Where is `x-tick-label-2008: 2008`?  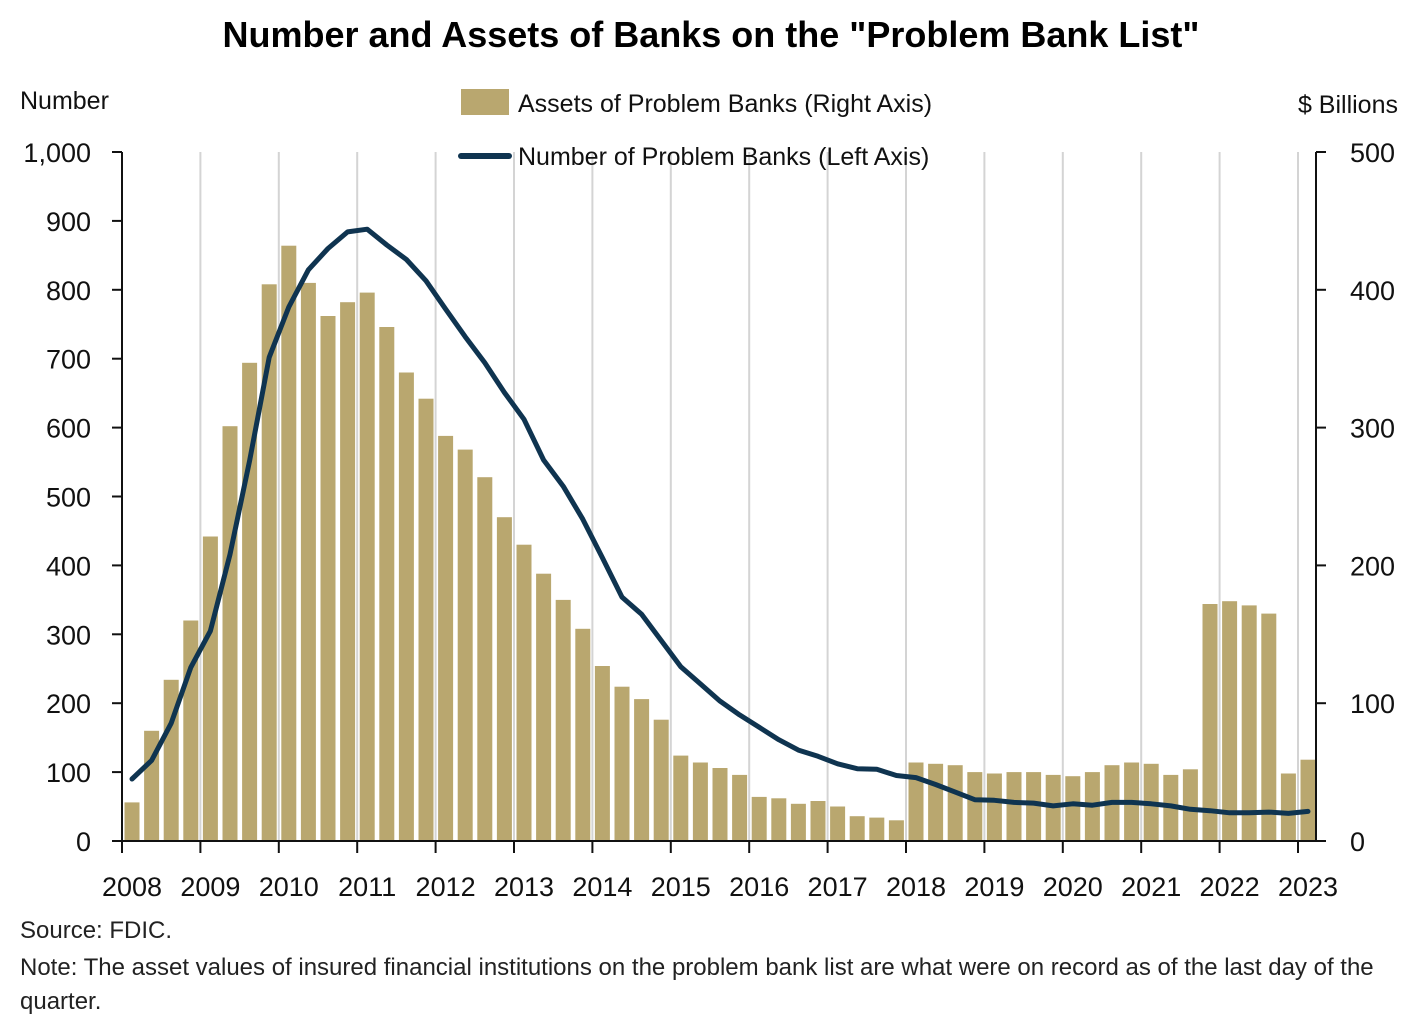 x-tick-label-2008: 2008 is located at coordinates (132, 887).